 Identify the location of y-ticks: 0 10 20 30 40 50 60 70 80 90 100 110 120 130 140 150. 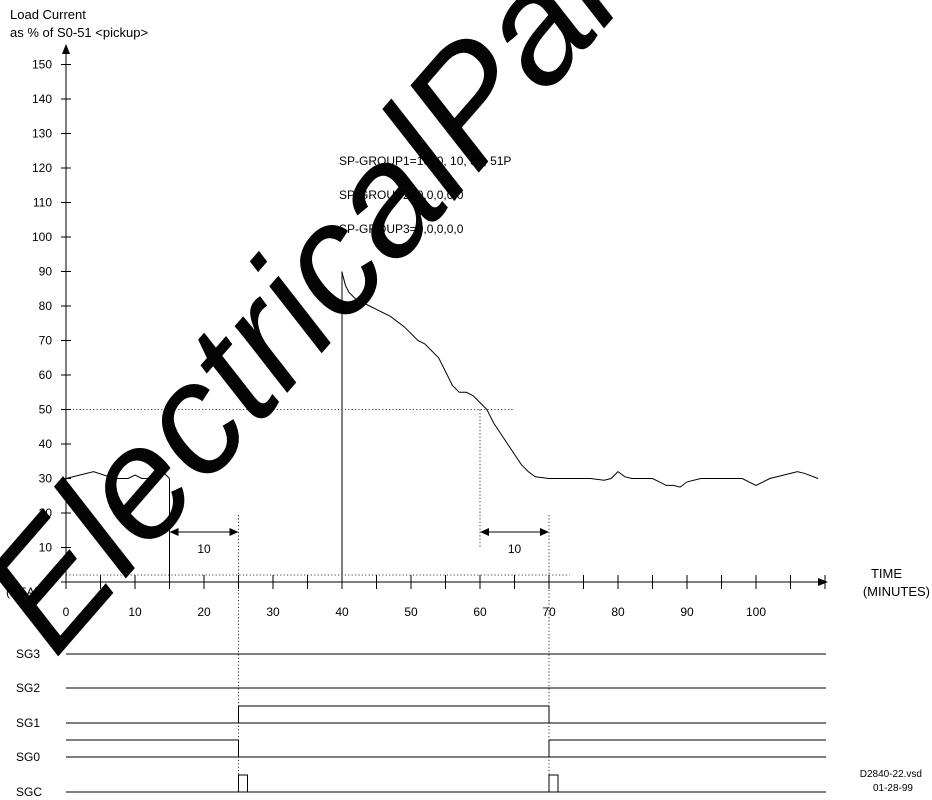
(51, 323).